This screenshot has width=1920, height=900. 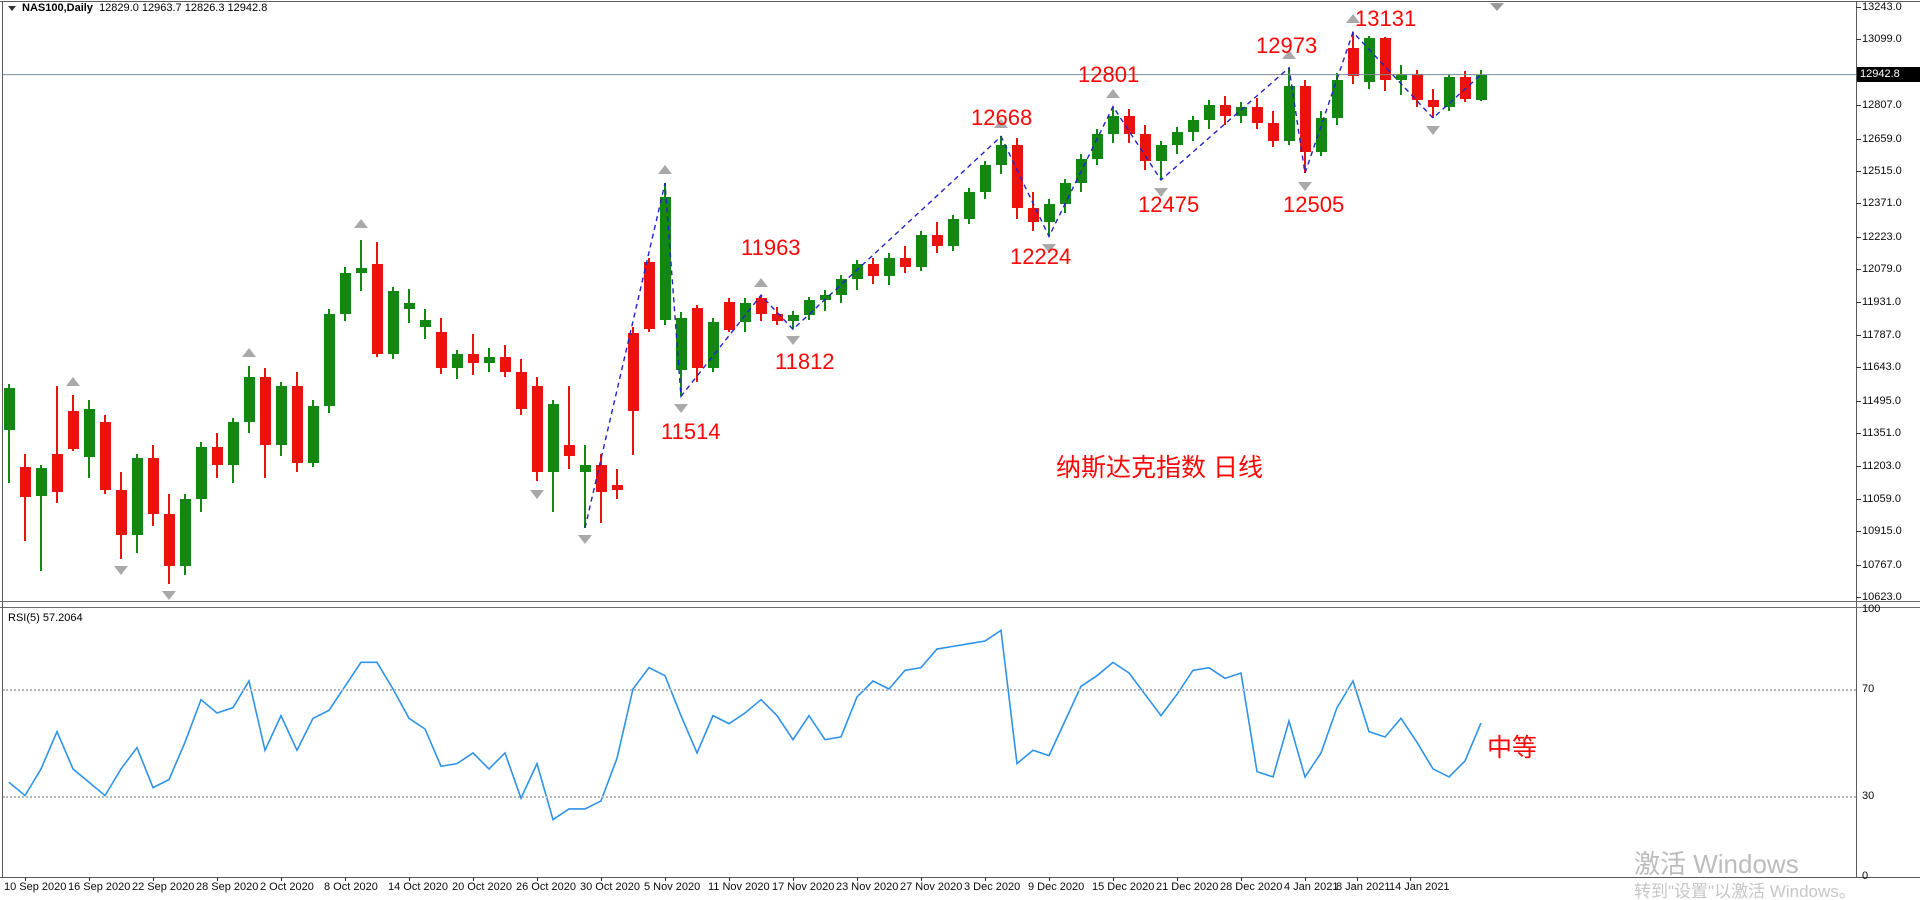 What do you see at coordinates (867, 887) in the screenshot?
I see `date-label: 23 Nov 2020` at bounding box center [867, 887].